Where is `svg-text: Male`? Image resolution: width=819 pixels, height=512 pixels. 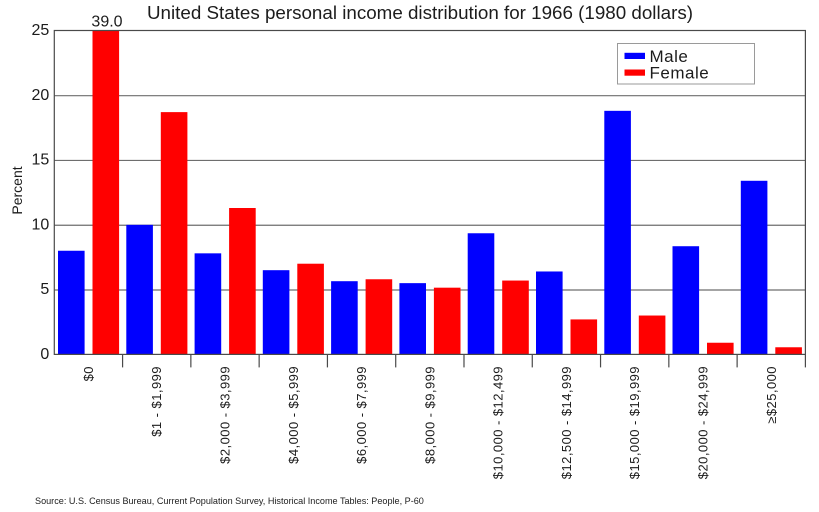 svg-text: Male is located at coordinates (669, 56).